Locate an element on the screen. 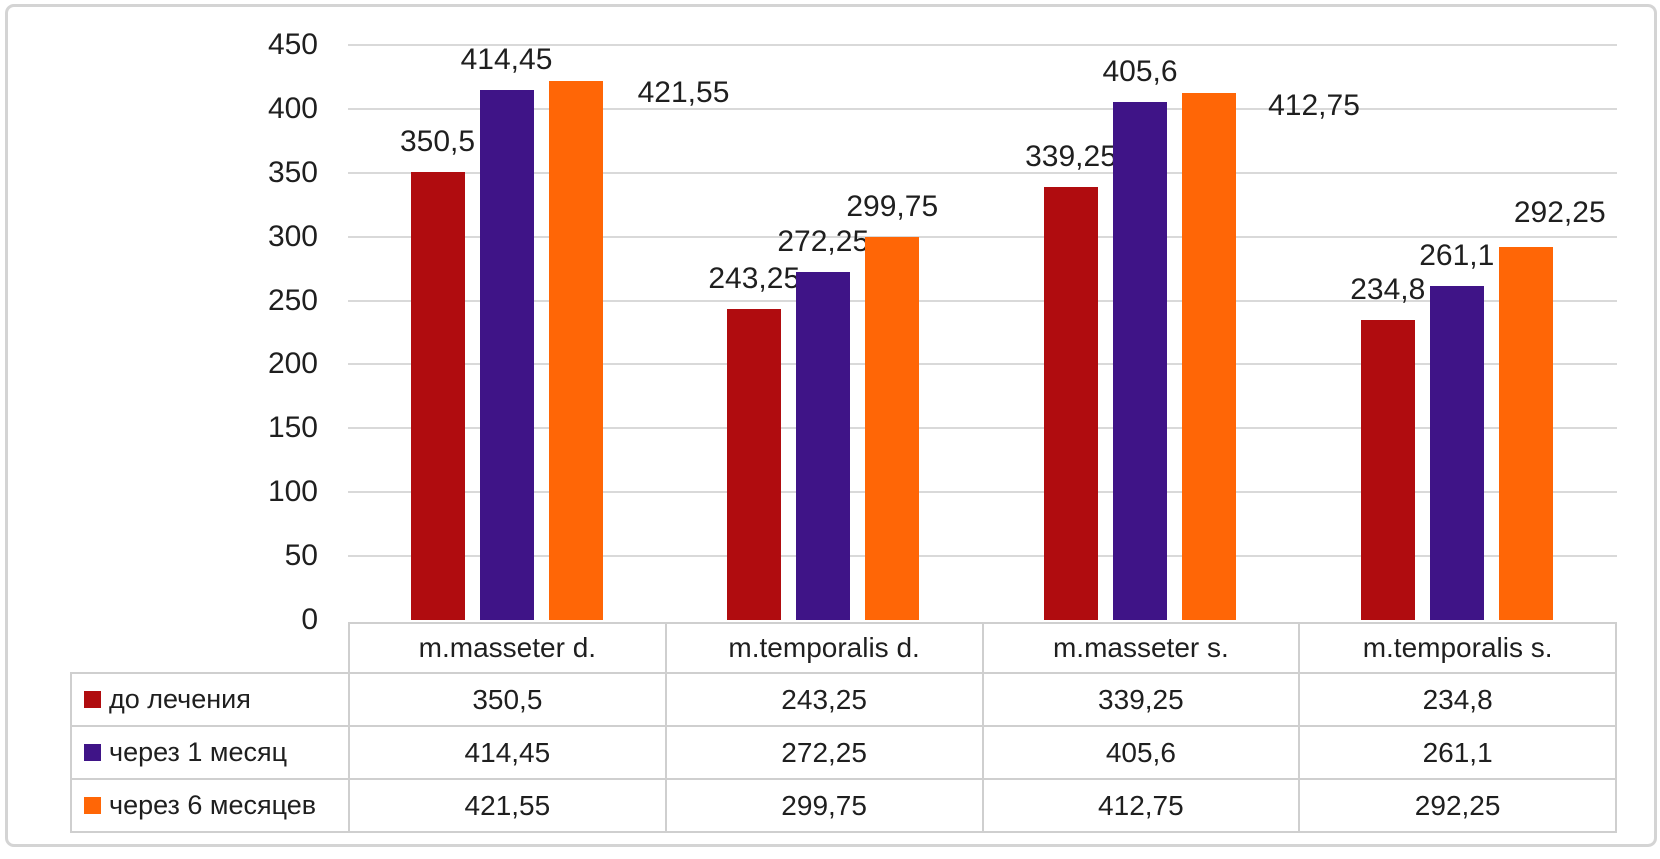 This screenshot has width=1660, height=859. value-cell-s1-g4: 234,8 is located at coordinates (1457, 699).